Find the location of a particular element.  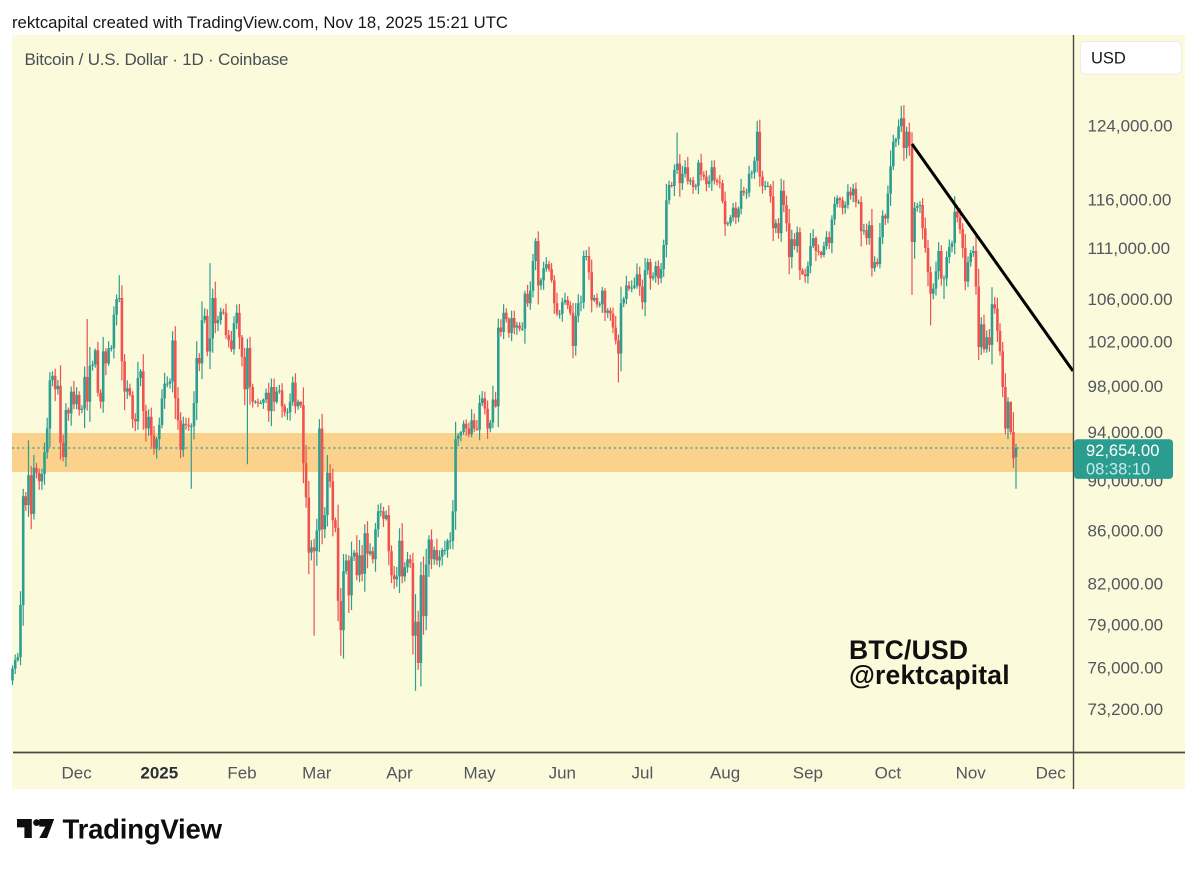

svg-text: 124,000.00 is located at coordinates (1130, 126).